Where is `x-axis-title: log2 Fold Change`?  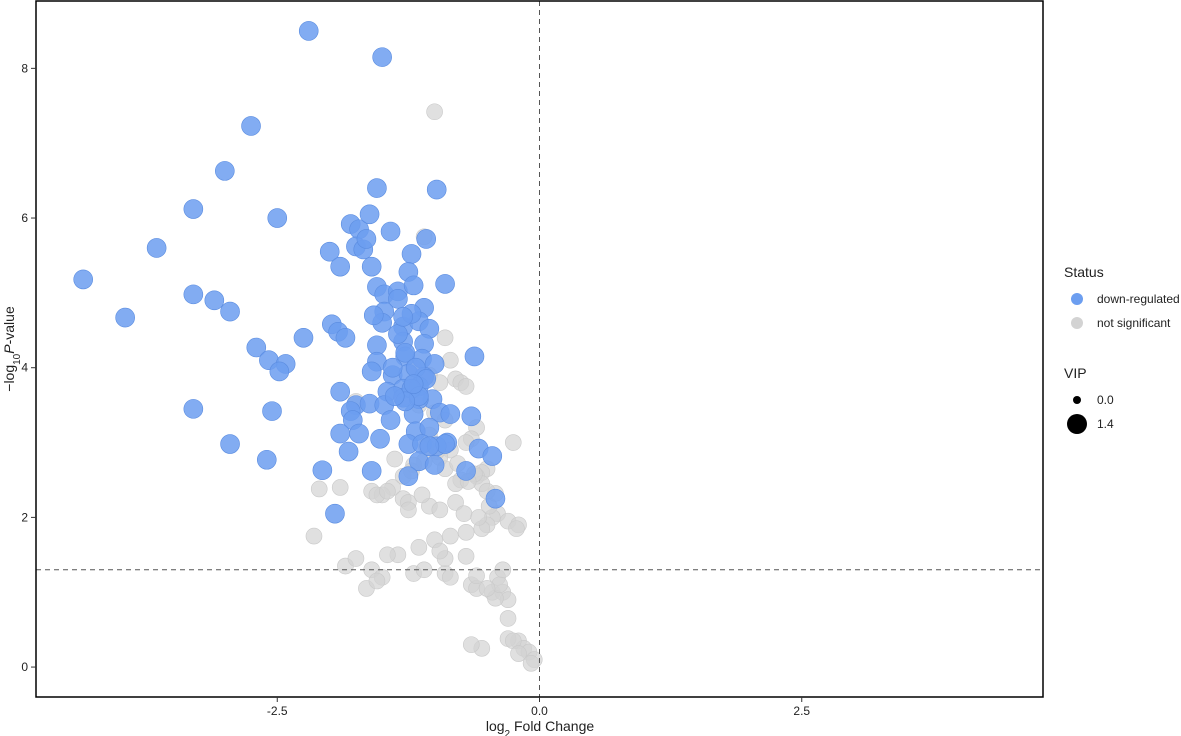
x-axis-title: log2 Fold Change is located at coordinates (540, 727).